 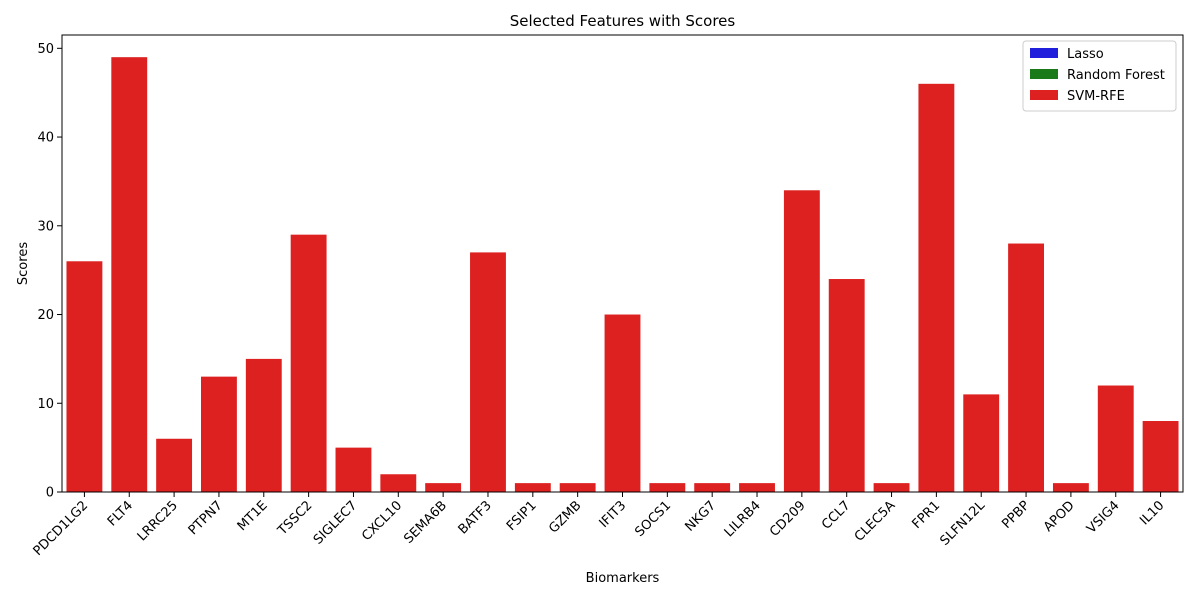 I want to click on x-tick-label: CXCL10, so click(x=382, y=521).